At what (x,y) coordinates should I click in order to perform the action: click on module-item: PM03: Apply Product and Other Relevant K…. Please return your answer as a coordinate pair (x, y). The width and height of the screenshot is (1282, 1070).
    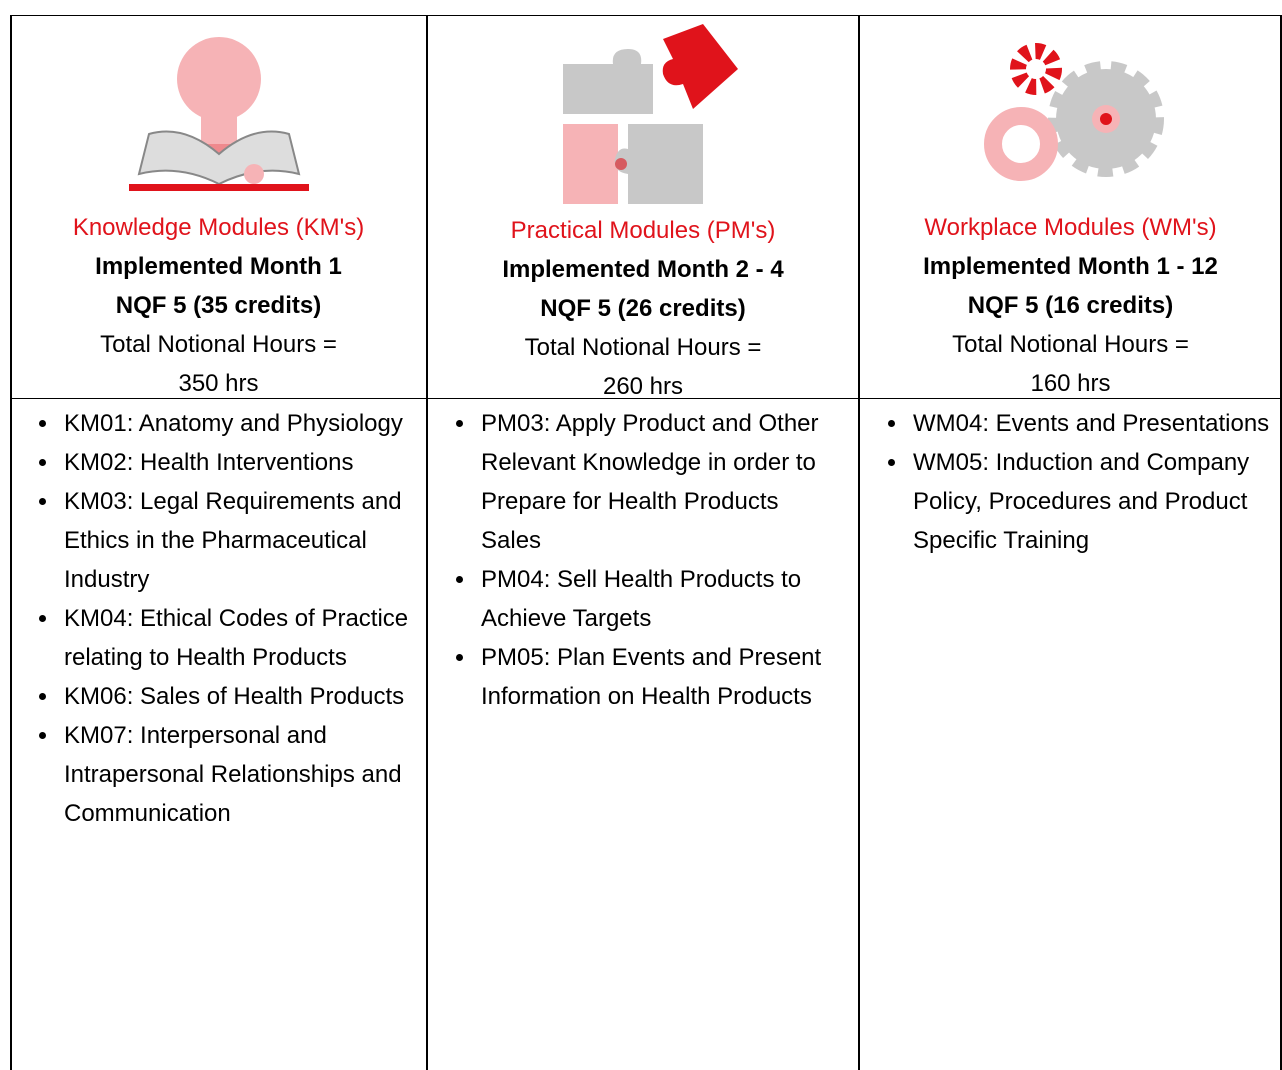
    Looking at the image, I should click on (657, 482).